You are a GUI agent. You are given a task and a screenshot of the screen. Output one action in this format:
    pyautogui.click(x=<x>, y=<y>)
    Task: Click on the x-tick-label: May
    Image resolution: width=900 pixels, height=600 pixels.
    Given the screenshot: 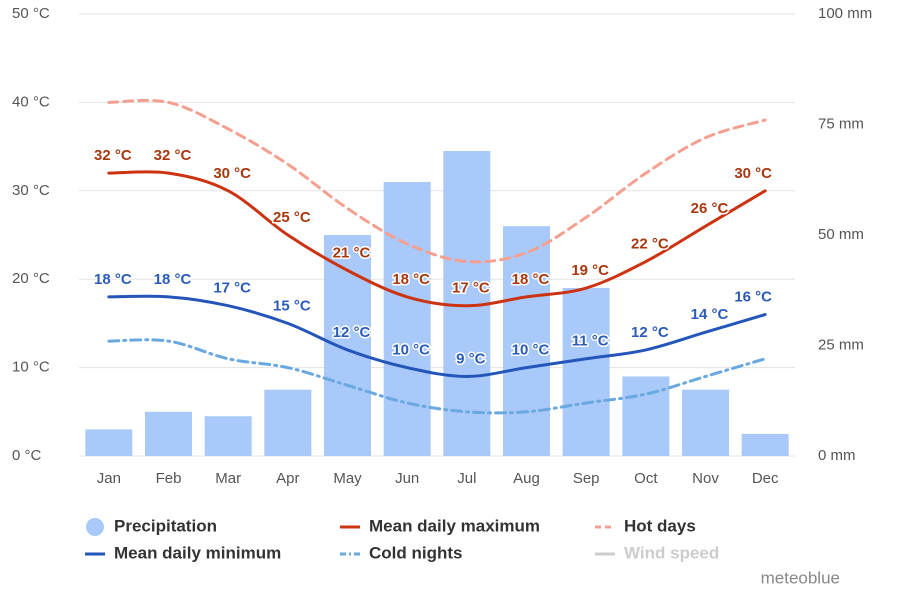 What is the action you would take?
    pyautogui.click(x=347, y=478)
    